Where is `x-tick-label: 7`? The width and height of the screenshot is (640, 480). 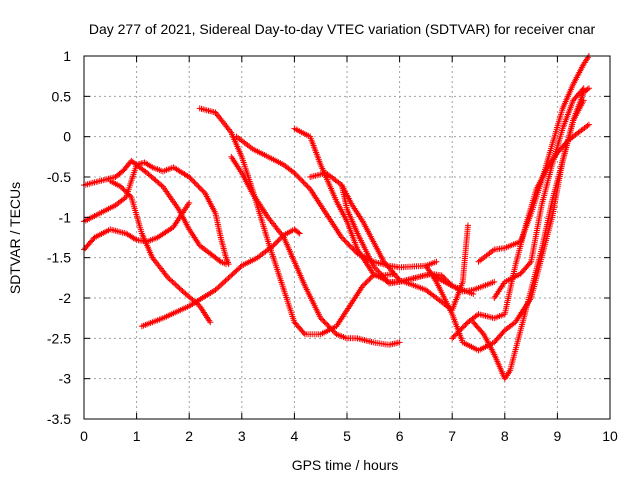 x-tick-label: 7 is located at coordinates (452, 436).